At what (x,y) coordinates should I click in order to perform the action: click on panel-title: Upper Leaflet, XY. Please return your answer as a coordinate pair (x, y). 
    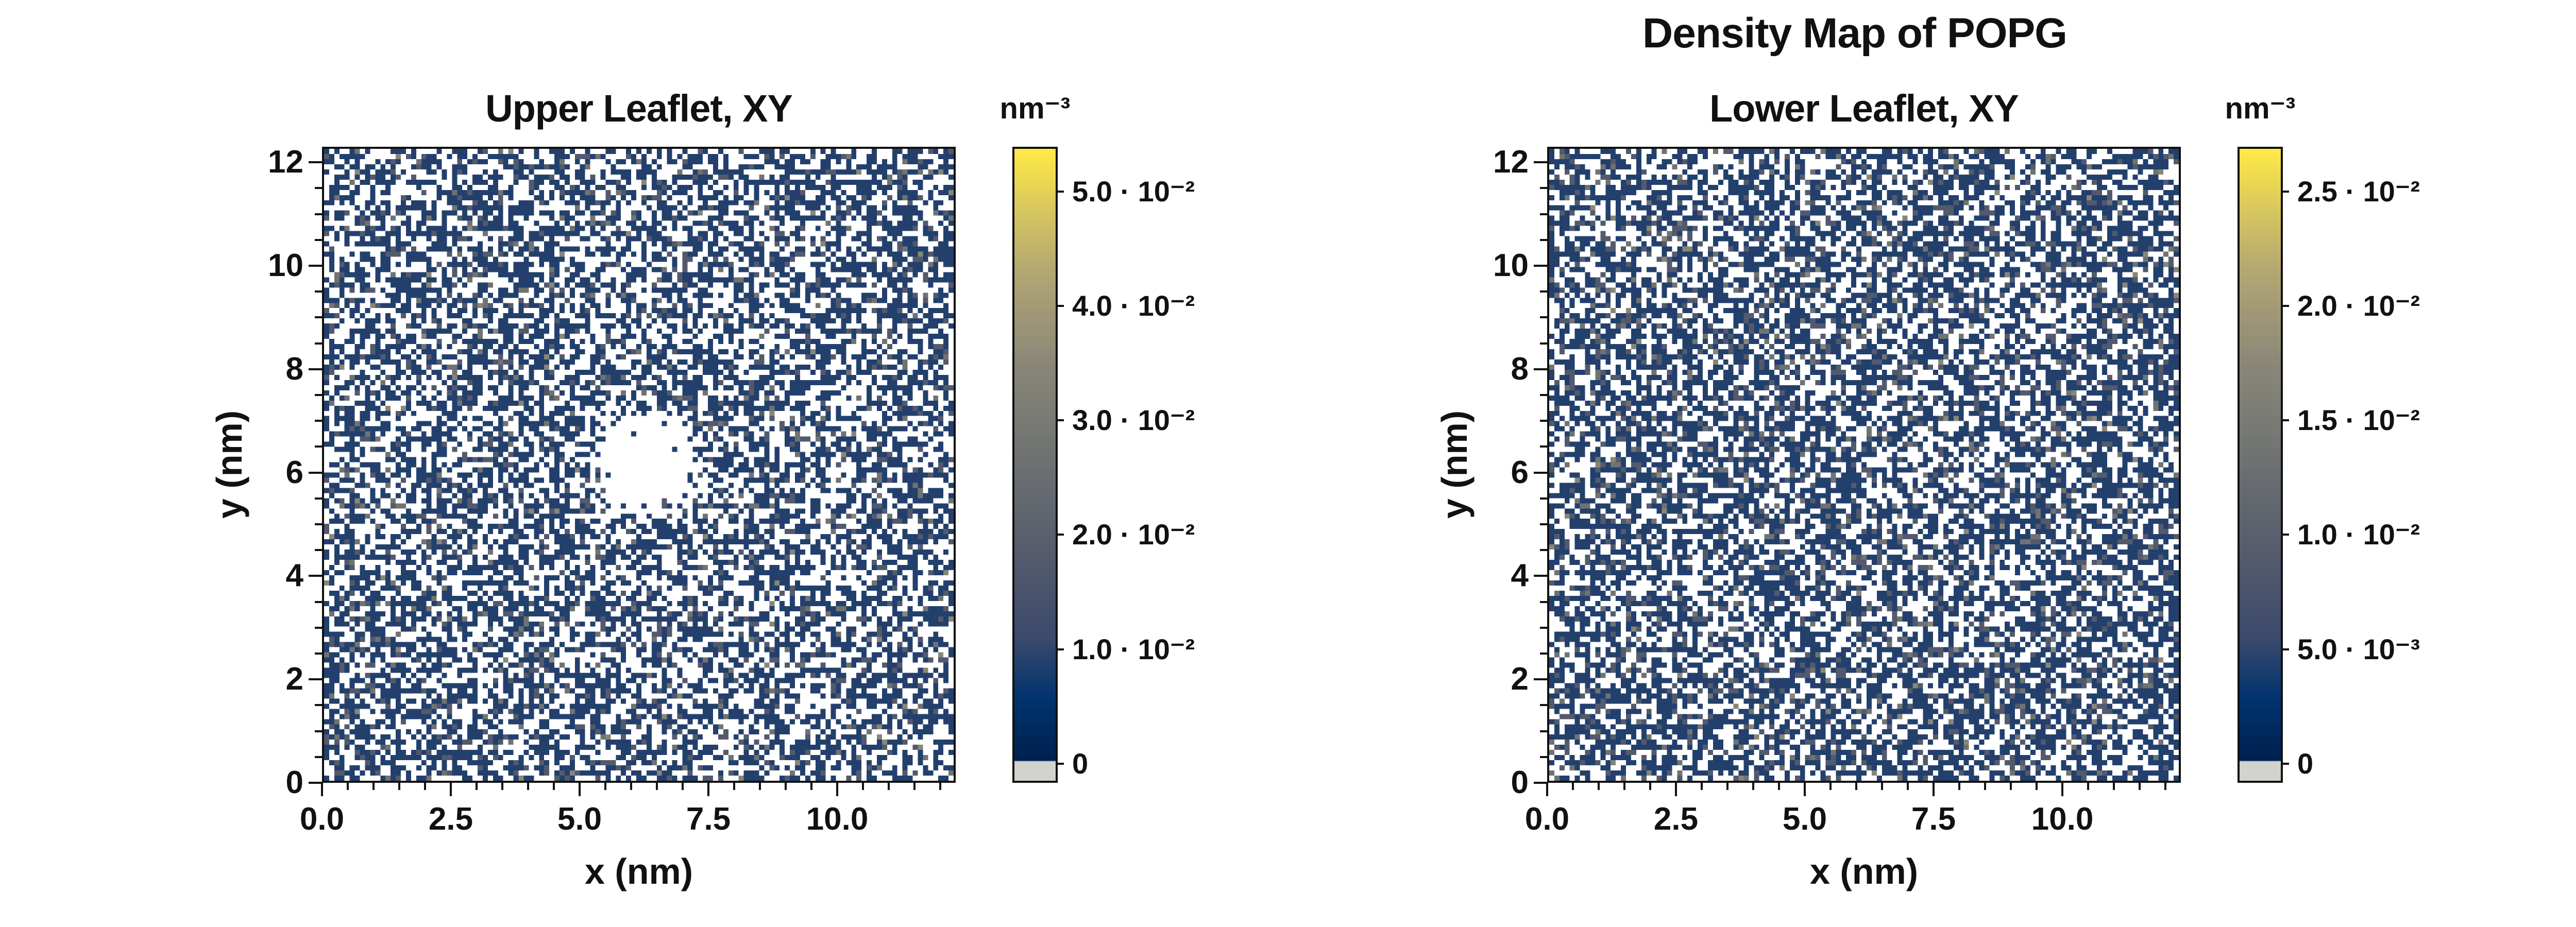
    Looking at the image, I should click on (639, 108).